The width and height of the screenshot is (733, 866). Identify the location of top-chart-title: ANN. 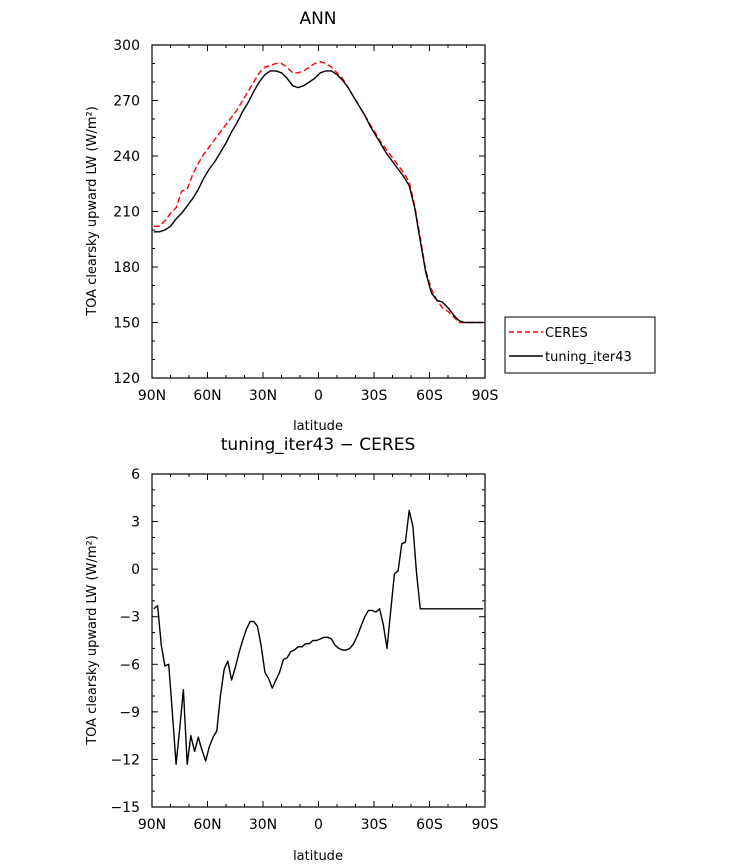
(317, 19).